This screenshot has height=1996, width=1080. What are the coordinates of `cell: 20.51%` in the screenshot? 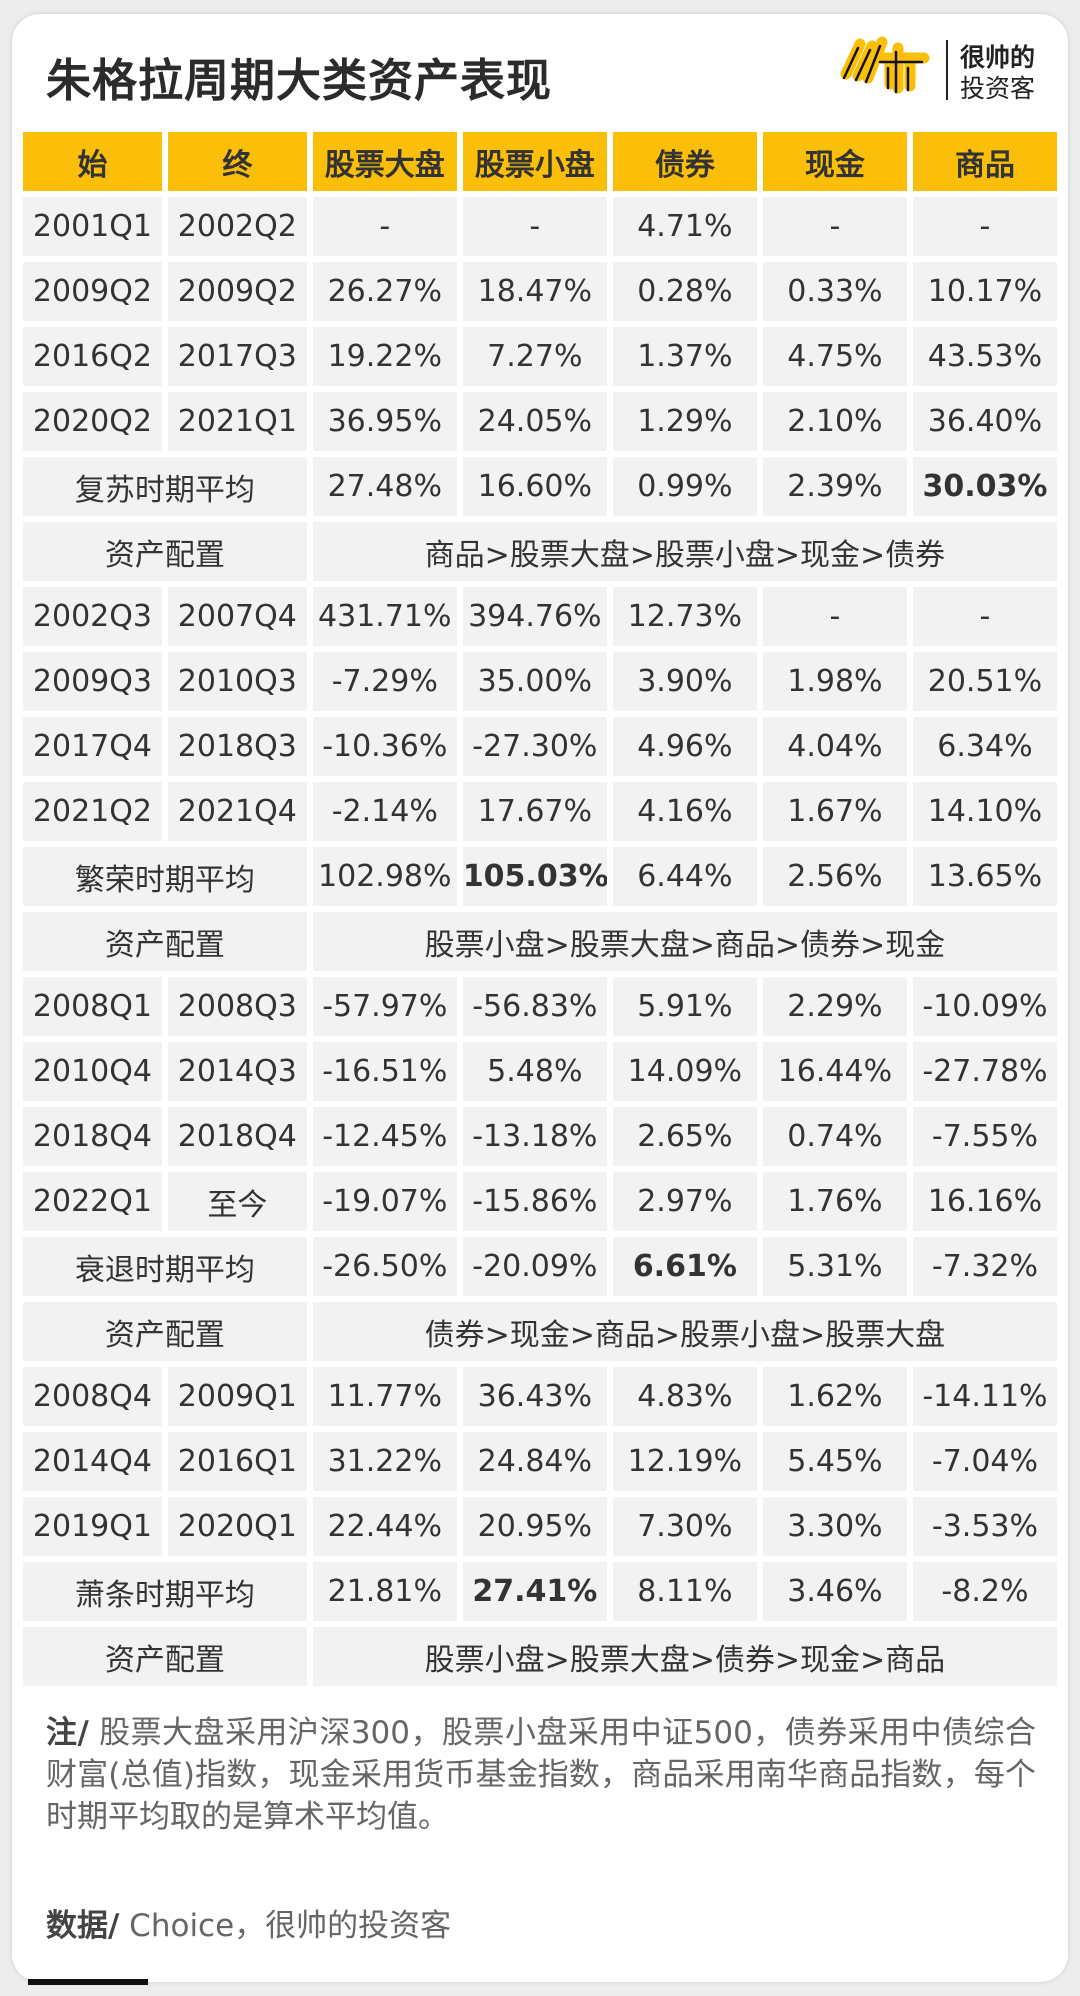 It's located at (984, 681).